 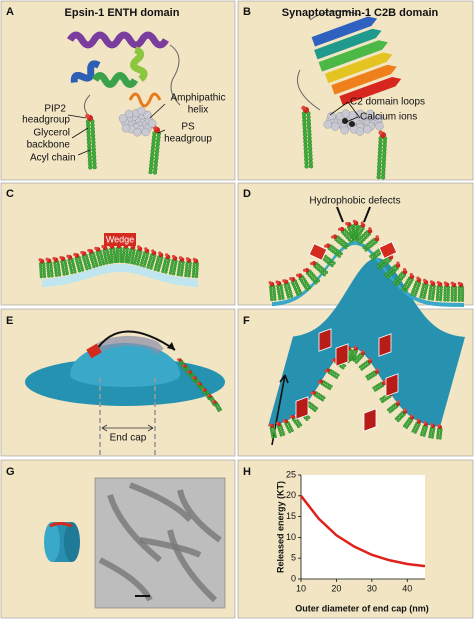 I want to click on arrowhead, so click(x=171, y=346).